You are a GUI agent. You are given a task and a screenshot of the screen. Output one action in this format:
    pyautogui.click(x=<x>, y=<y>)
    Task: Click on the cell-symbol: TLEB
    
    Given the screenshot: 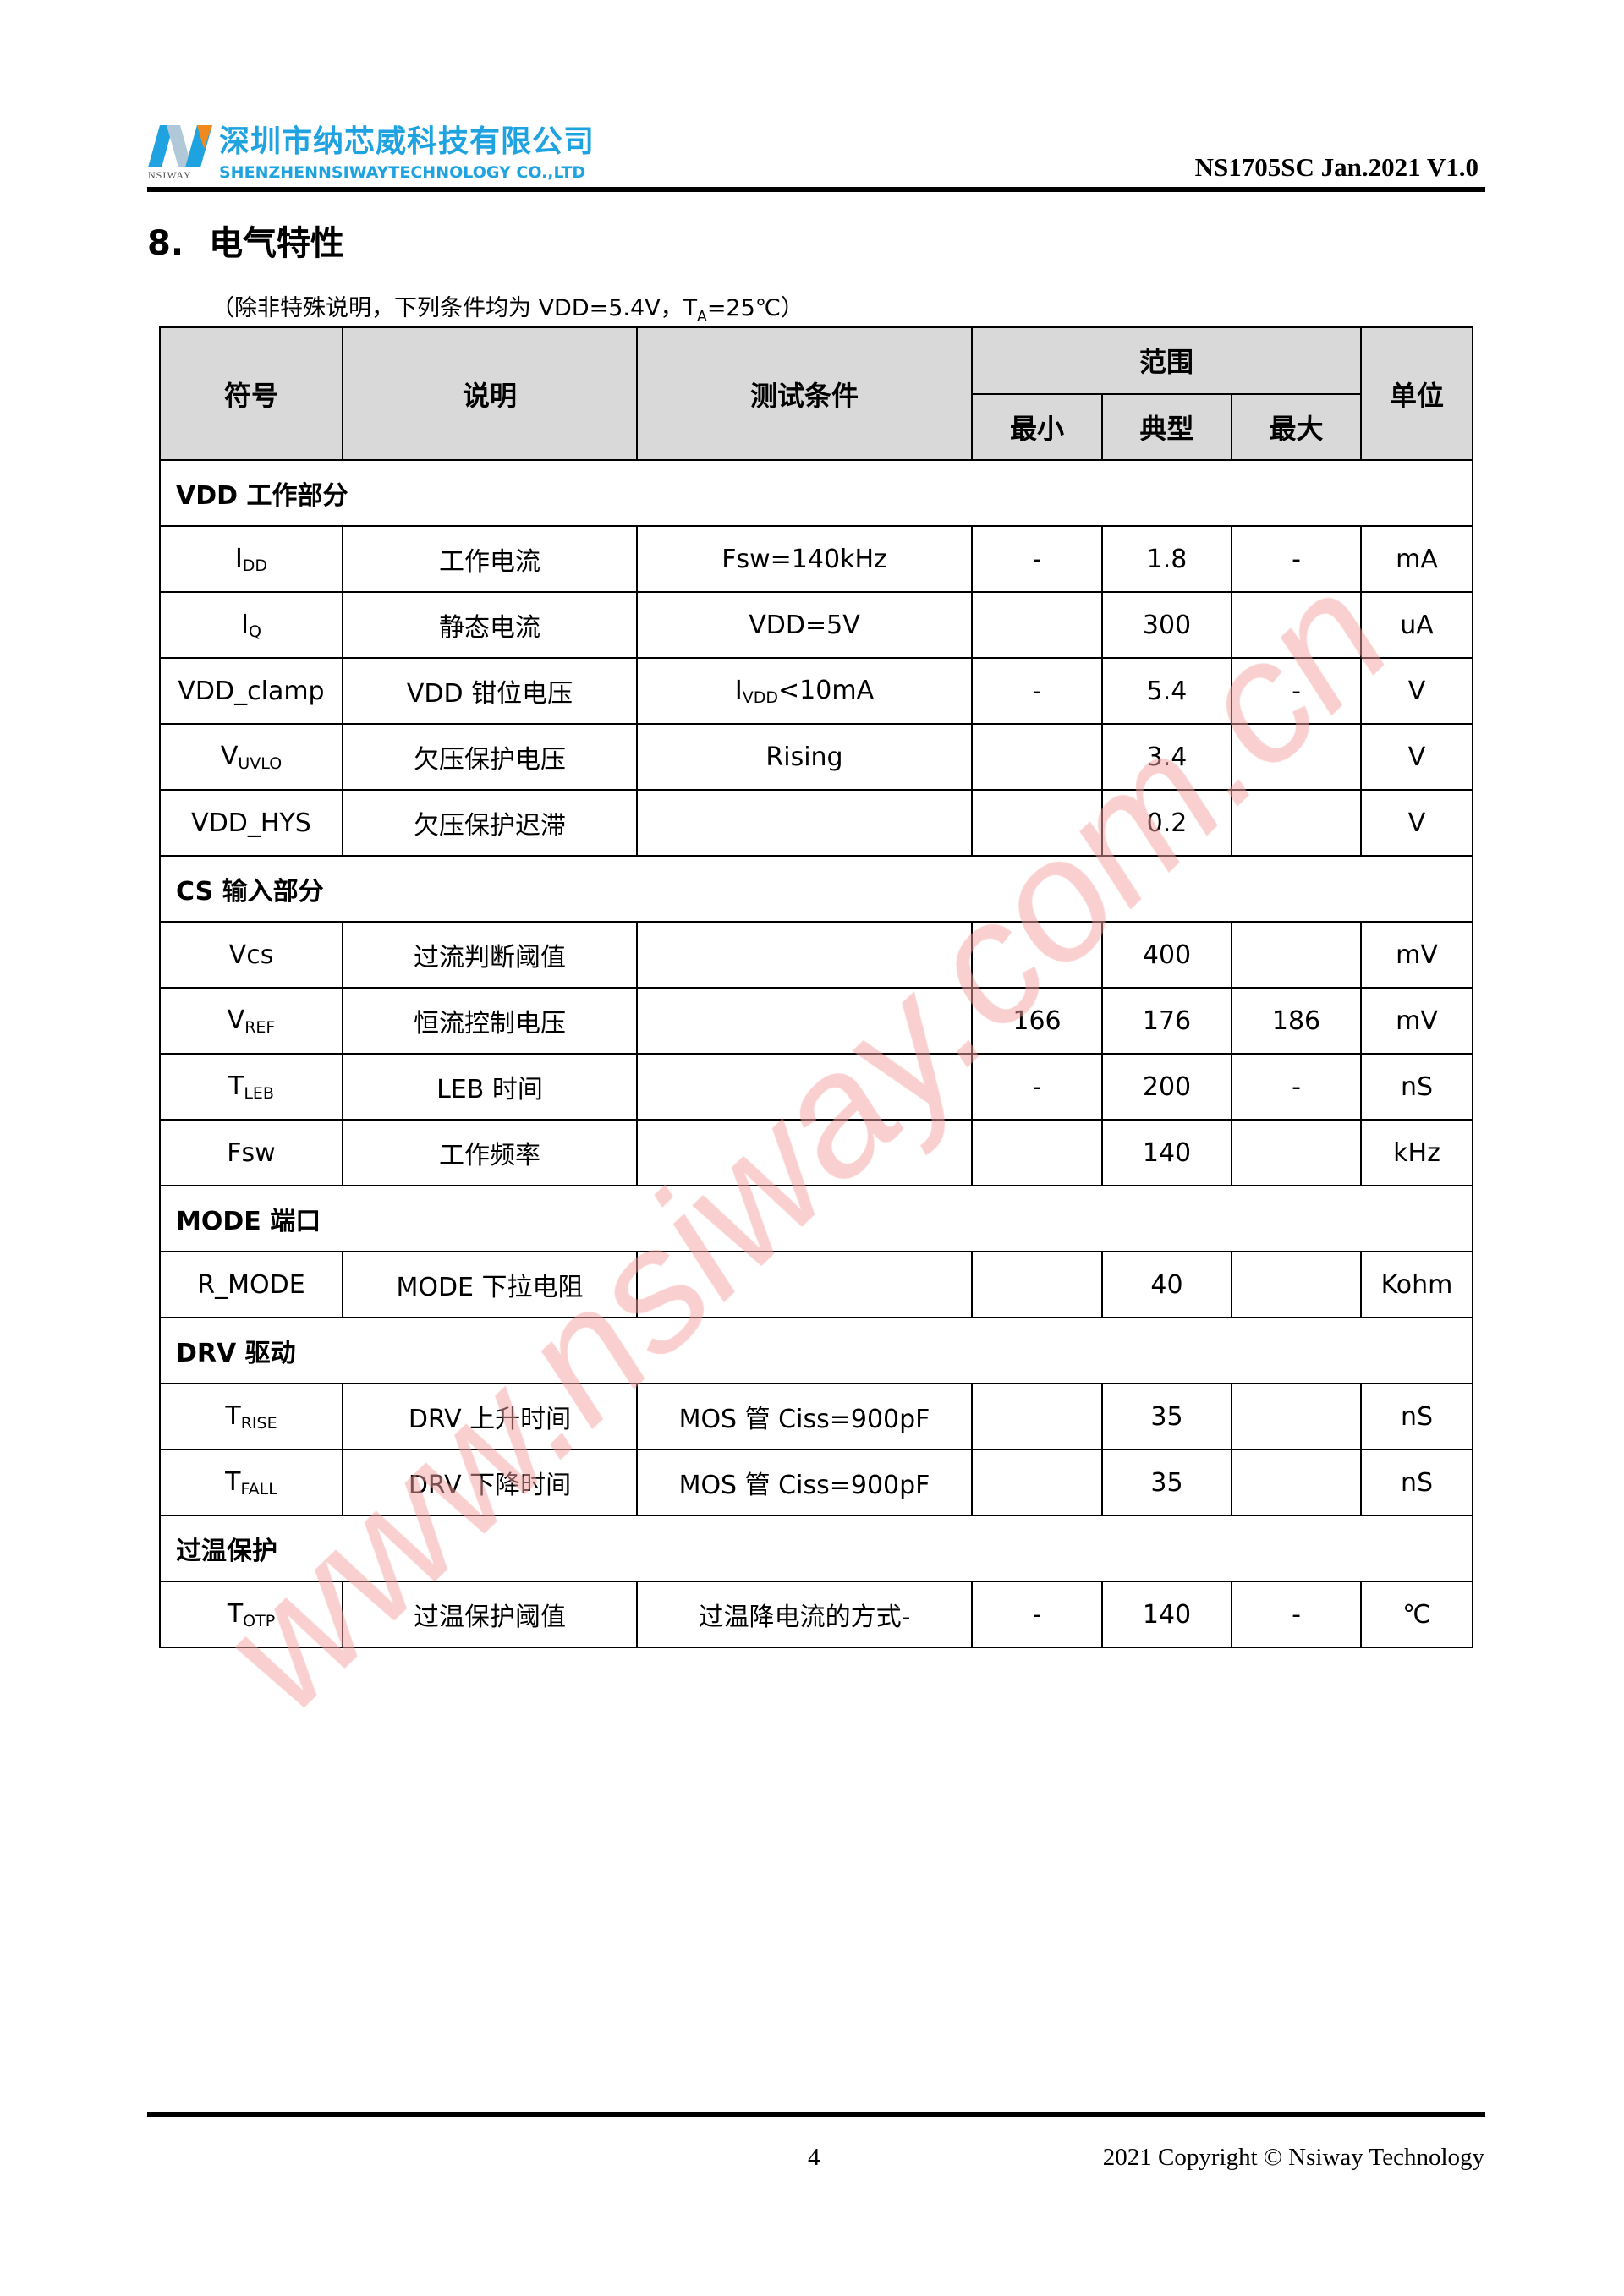 What is the action you would take?
    pyautogui.click(x=251, y=1087)
    